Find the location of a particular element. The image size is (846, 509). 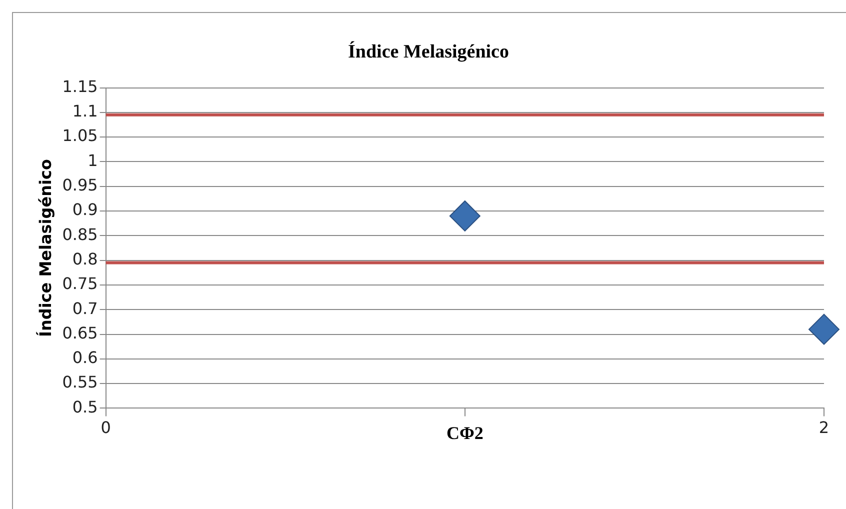

y-tick-label: 0.8 is located at coordinates (85, 258).